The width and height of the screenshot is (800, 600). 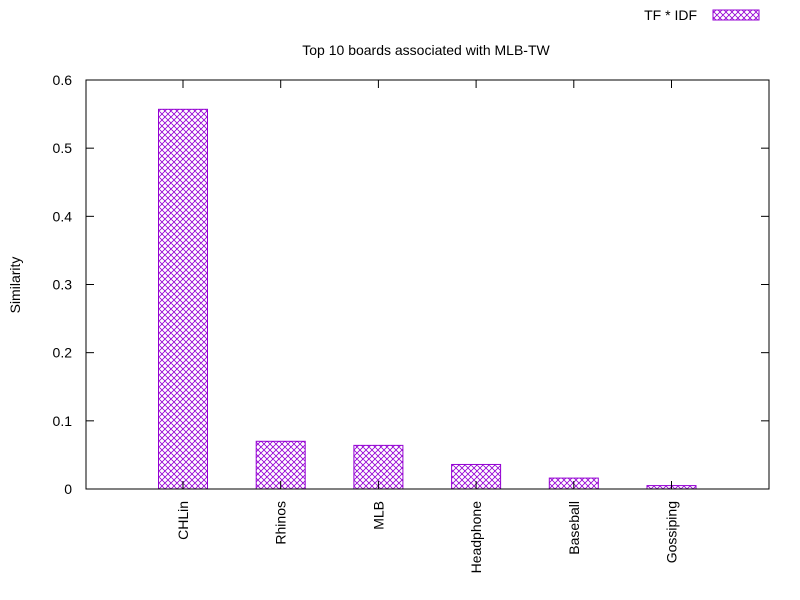 I want to click on bar-chlin, so click(x=183, y=299).